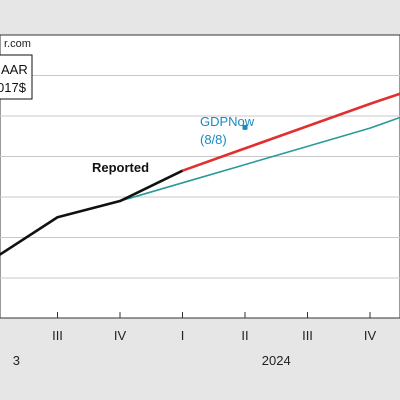  I want to click on x-axis: III IV I II III IV, so click(214, 327).